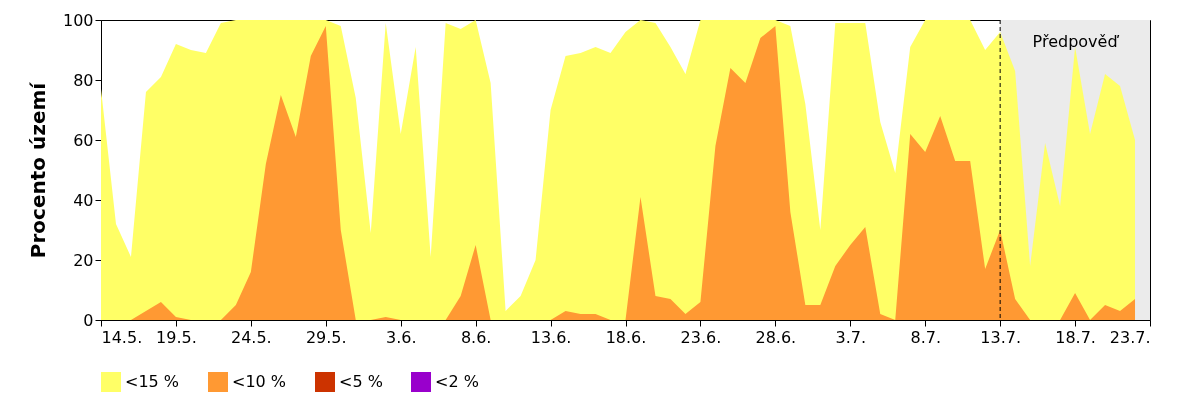  What do you see at coordinates (776, 337) in the screenshot?
I see `x-tick-label: 28.6.` at bounding box center [776, 337].